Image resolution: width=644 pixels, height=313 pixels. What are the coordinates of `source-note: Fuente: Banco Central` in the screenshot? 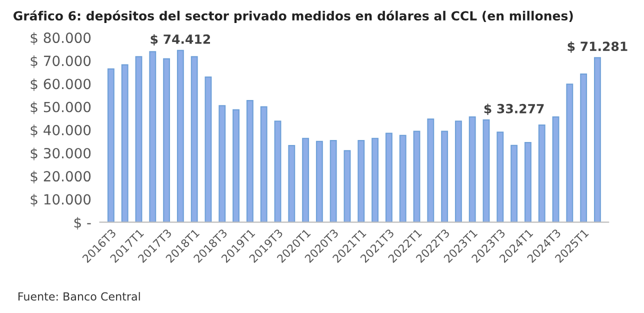 It's located at (79, 296).